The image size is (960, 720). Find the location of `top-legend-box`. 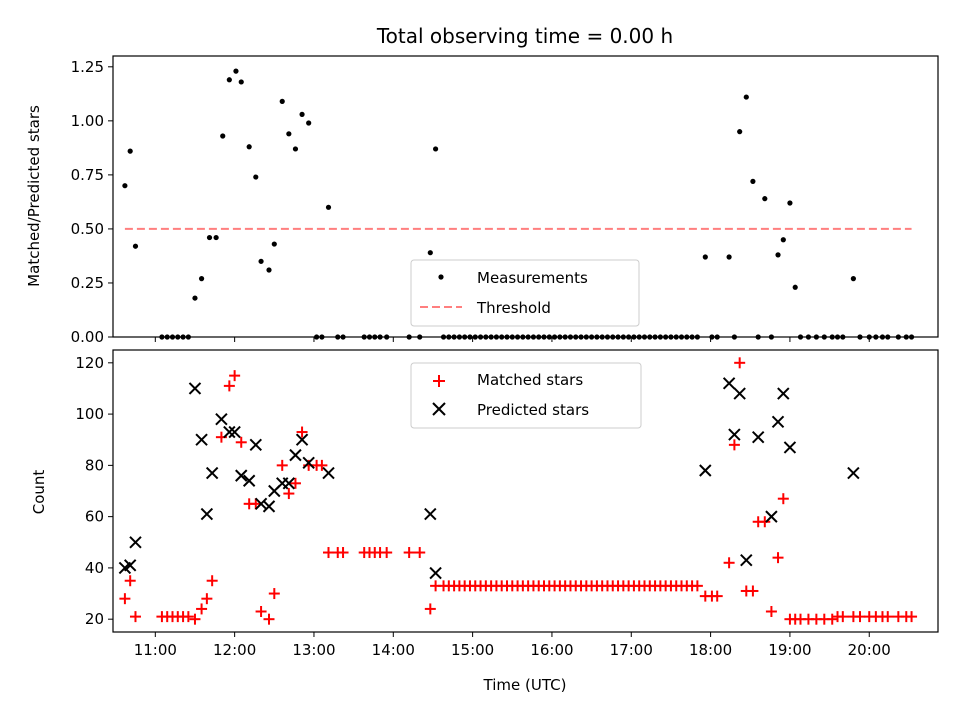

top-legend-box is located at coordinates (525, 293).